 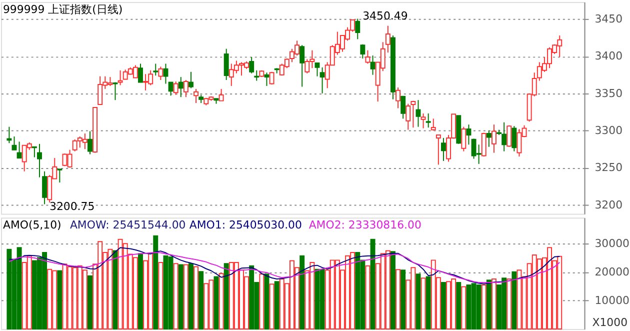 What do you see at coordinates (128, 225) in the screenshot?
I see `annotation: AMOW: 25451544.00` at bounding box center [128, 225].